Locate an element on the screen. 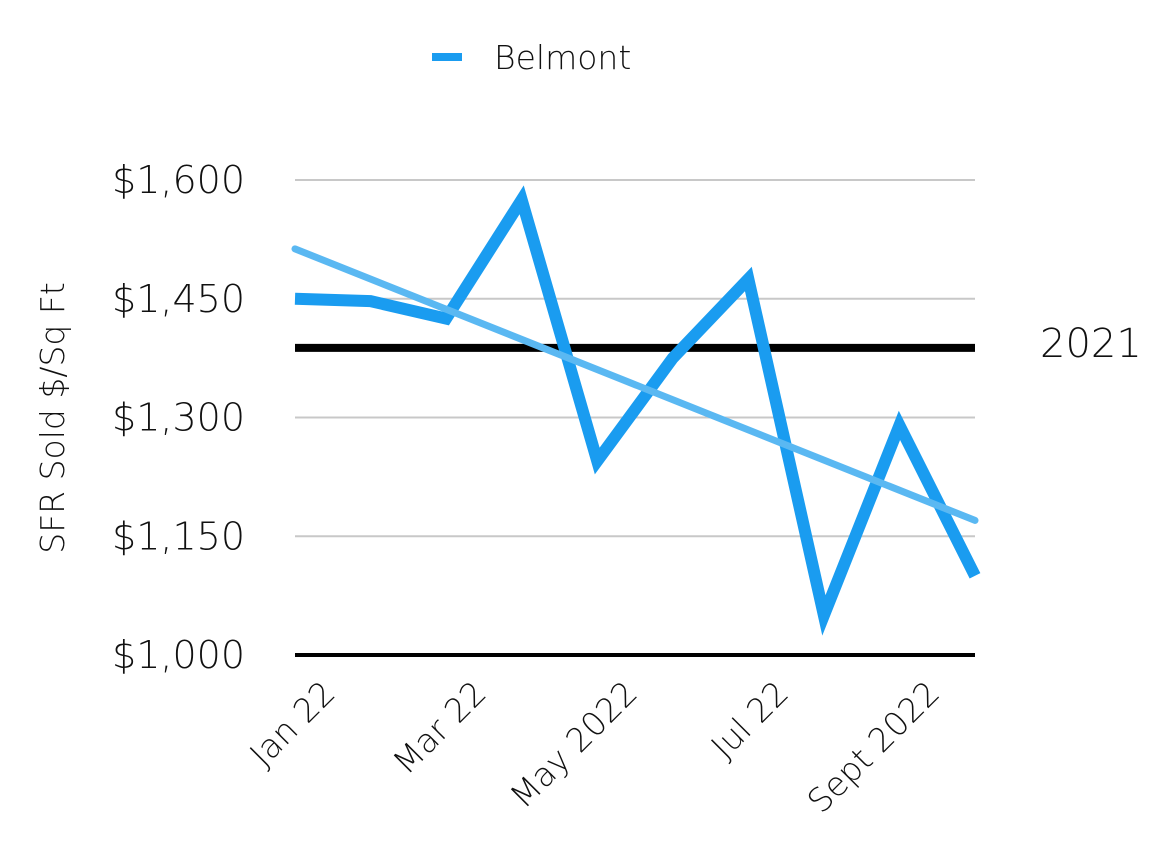 Image resolution: width=1169 pixels, height=860 pixels. x-tick-label: Mar 22 is located at coordinates (439, 727).